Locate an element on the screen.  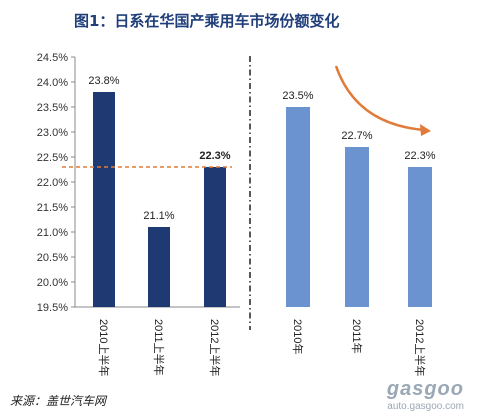
trend-arrow-curve is located at coordinates (379, 98).